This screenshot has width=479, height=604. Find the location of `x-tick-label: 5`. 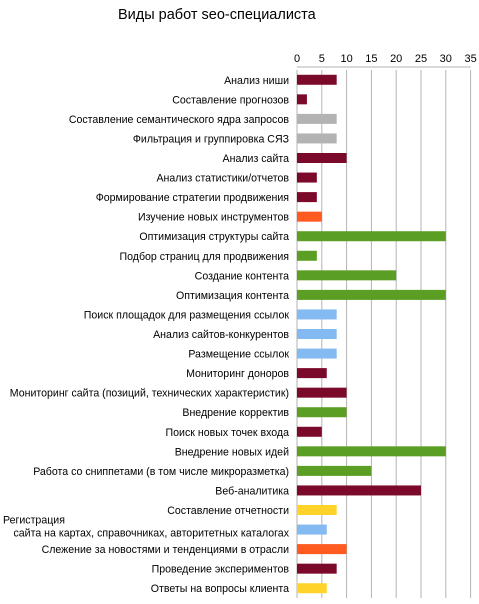

x-tick-label: 5 is located at coordinates (322, 59).